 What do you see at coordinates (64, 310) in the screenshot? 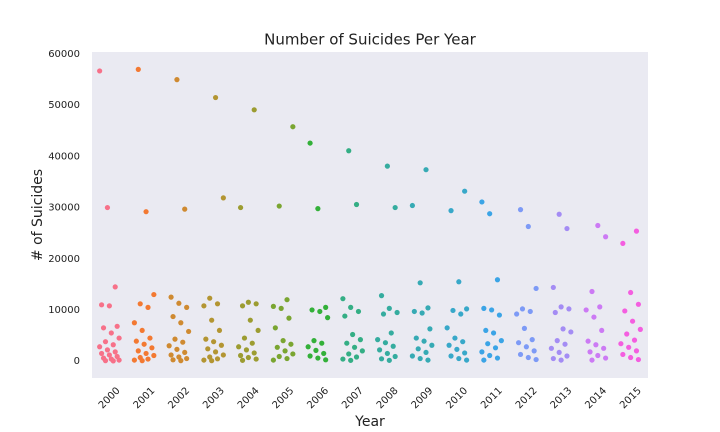
I see `y-tick-label: 10000` at bounding box center [64, 310].